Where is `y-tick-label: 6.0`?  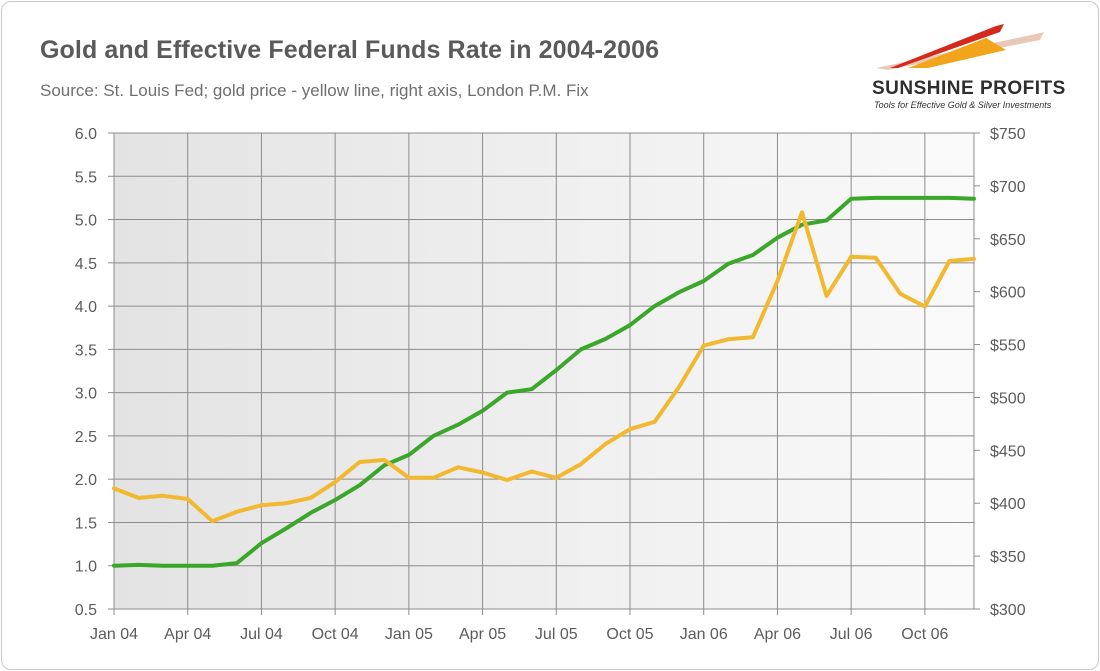
y-tick-label: 6.0 is located at coordinates (86, 134).